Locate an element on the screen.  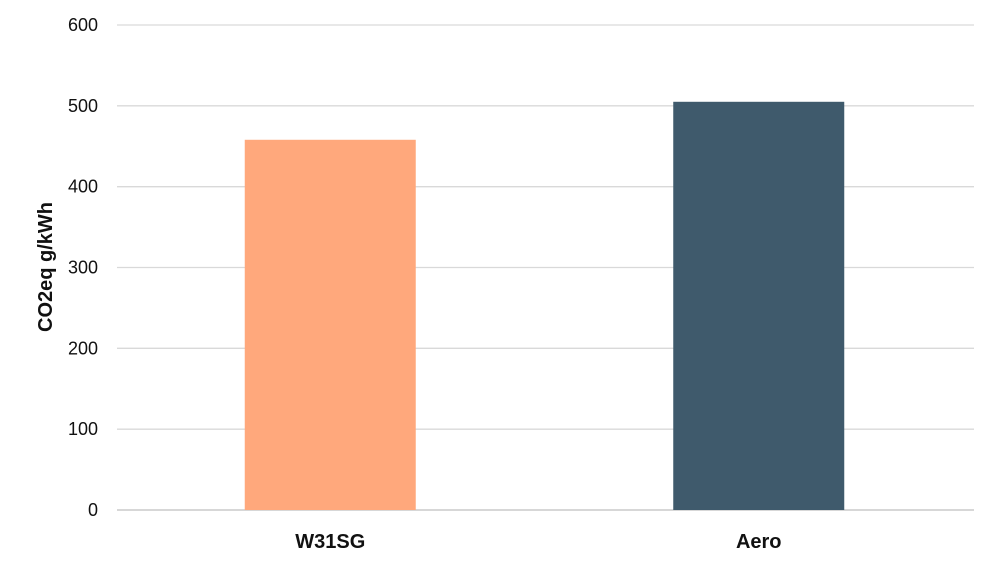
x-tick-labels: W31SG Aero is located at coordinates (538, 542).